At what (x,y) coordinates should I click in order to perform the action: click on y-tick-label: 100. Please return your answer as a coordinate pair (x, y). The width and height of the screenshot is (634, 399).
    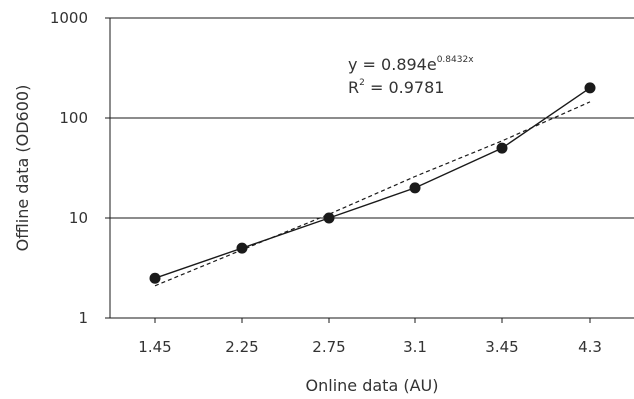
    Looking at the image, I should click on (73, 118).